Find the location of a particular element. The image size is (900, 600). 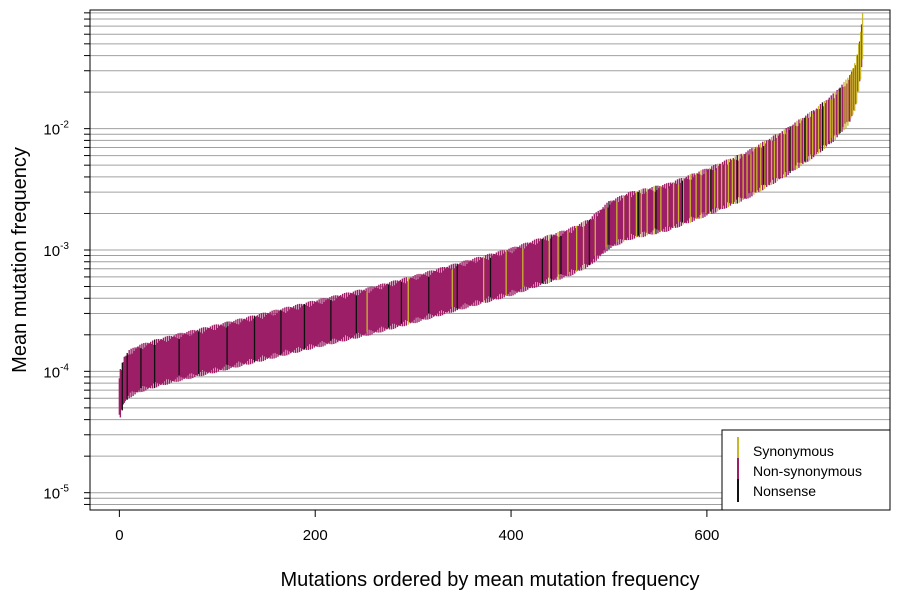

y-axis: 10⁻⁵ 10⁻⁴ 10⁻³ 10⁻² is located at coordinates (66, 258).